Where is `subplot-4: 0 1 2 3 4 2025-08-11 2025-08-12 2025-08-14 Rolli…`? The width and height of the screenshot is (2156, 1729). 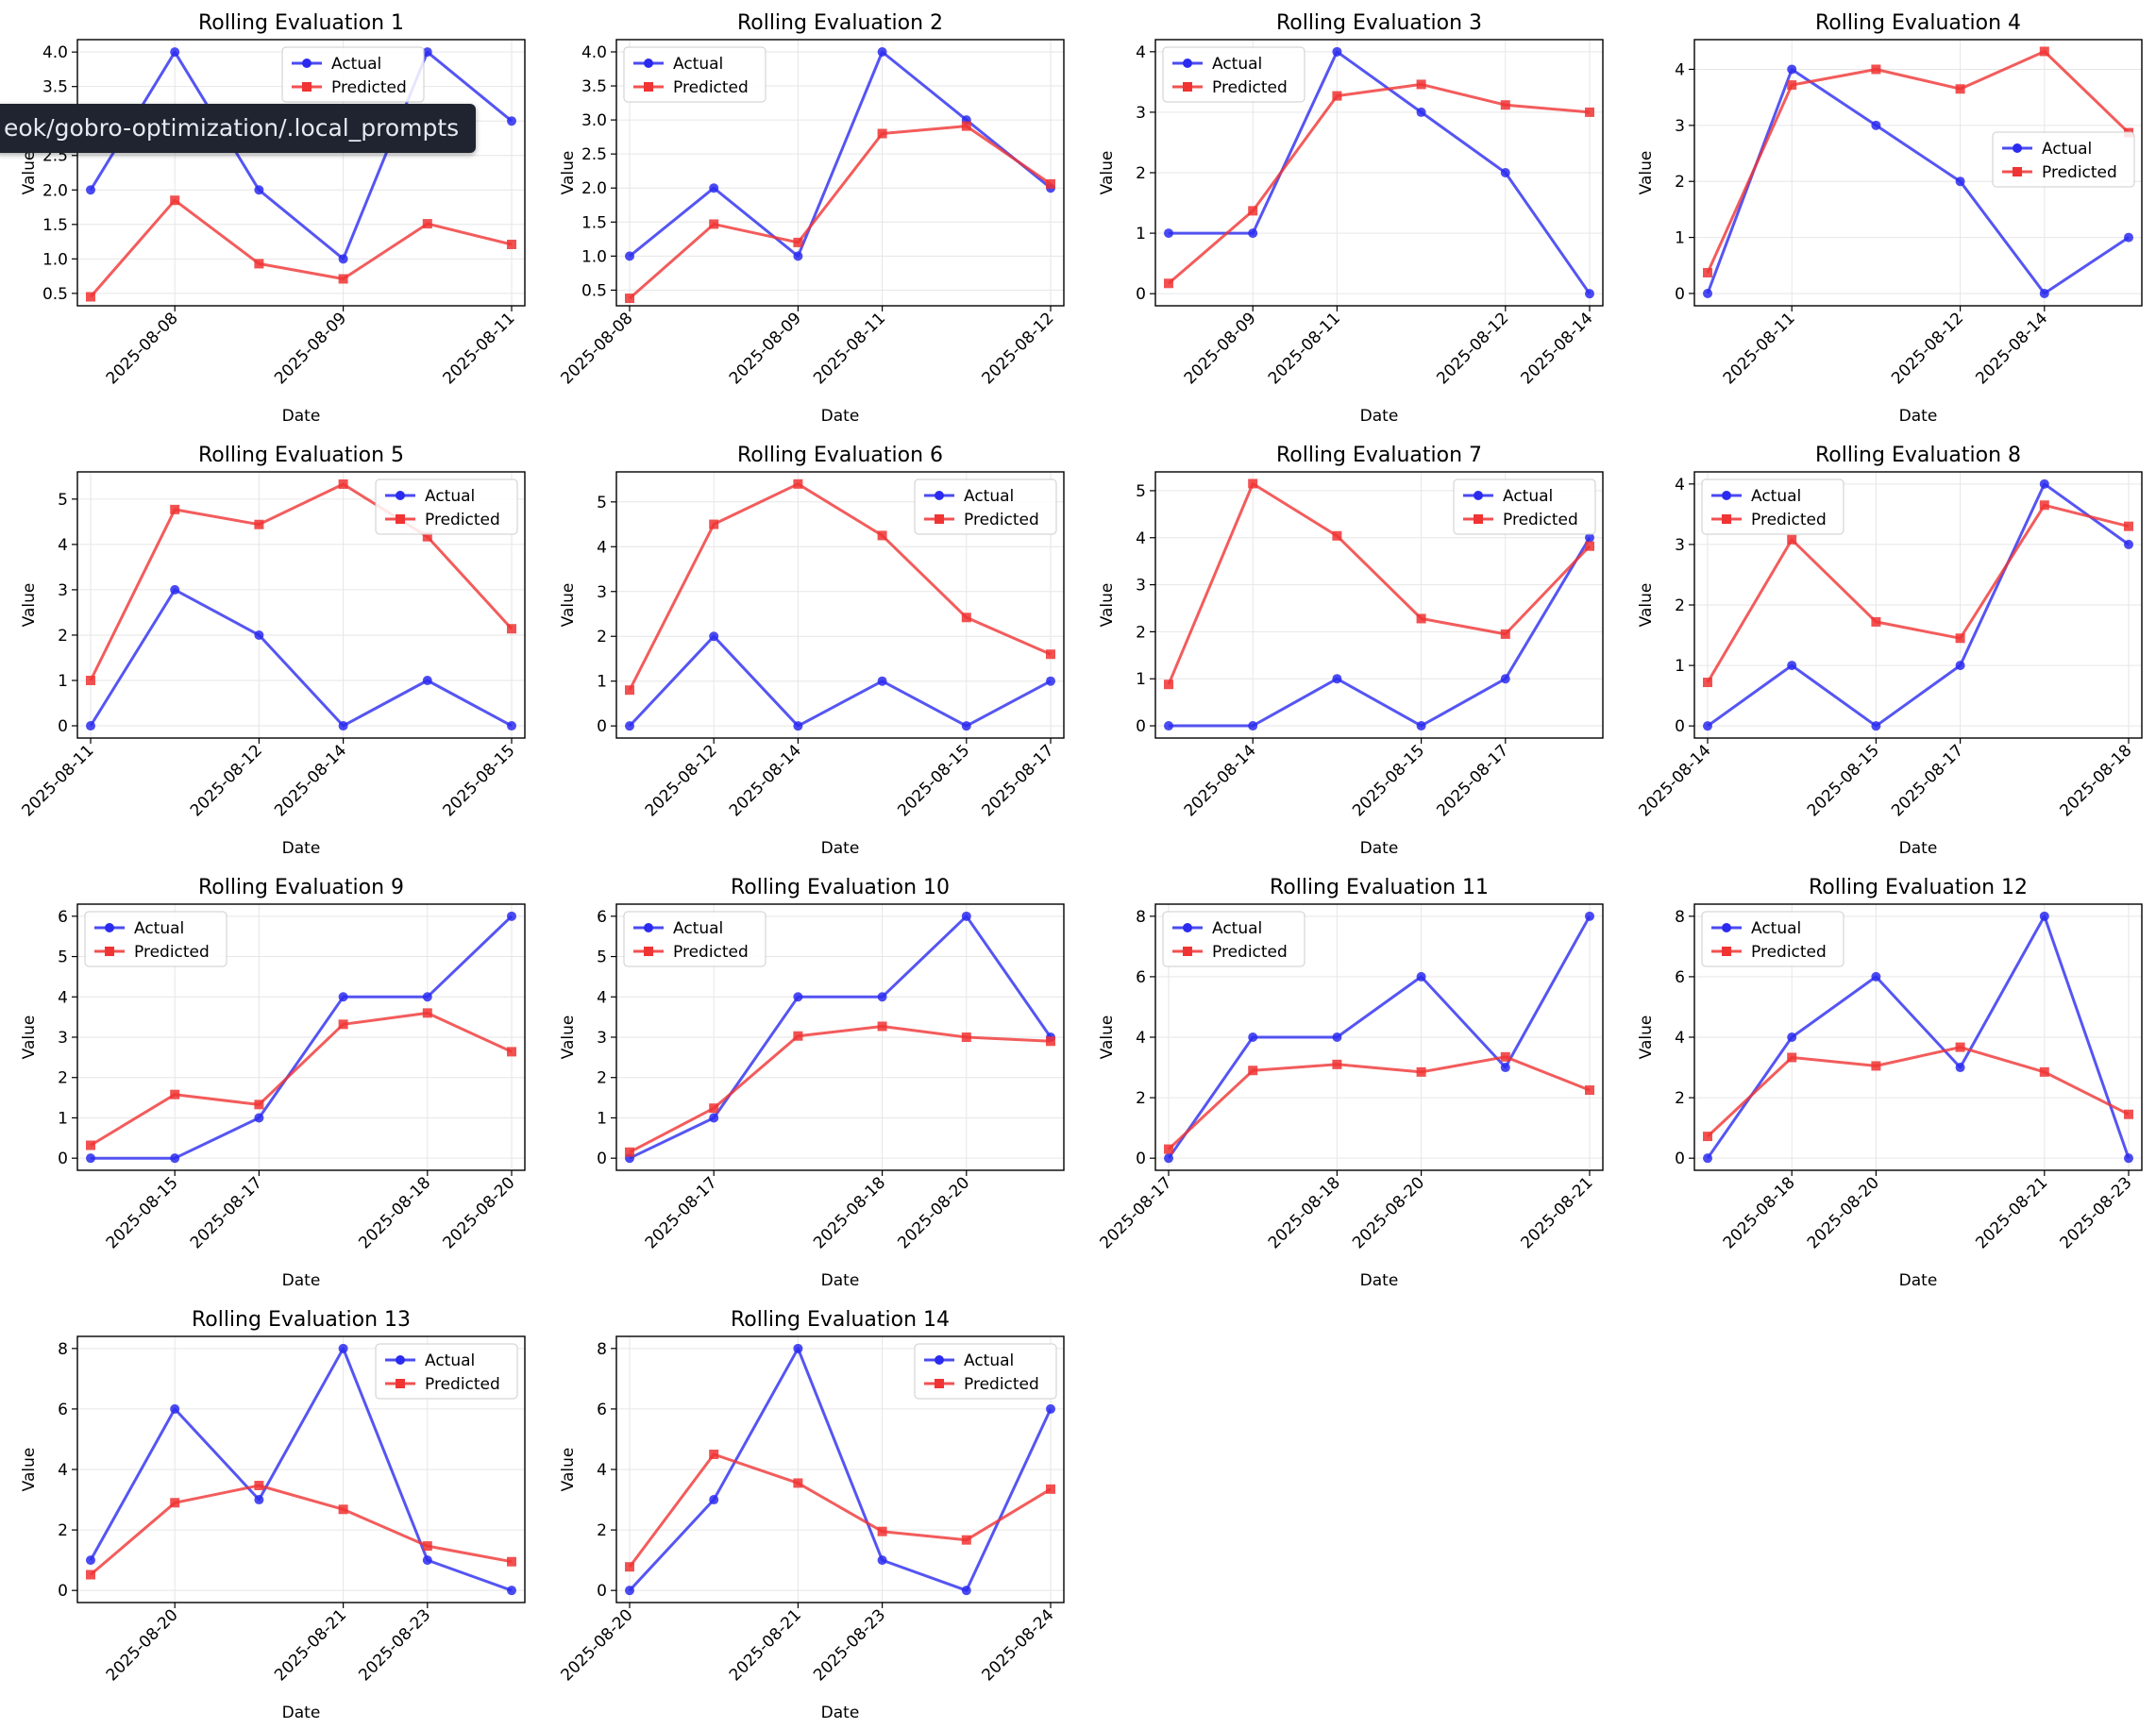 subplot-4: 0 1 2 3 4 2025-08-11 2025-08-12 2025-08-14 Rolli… is located at coordinates (1890, 218).